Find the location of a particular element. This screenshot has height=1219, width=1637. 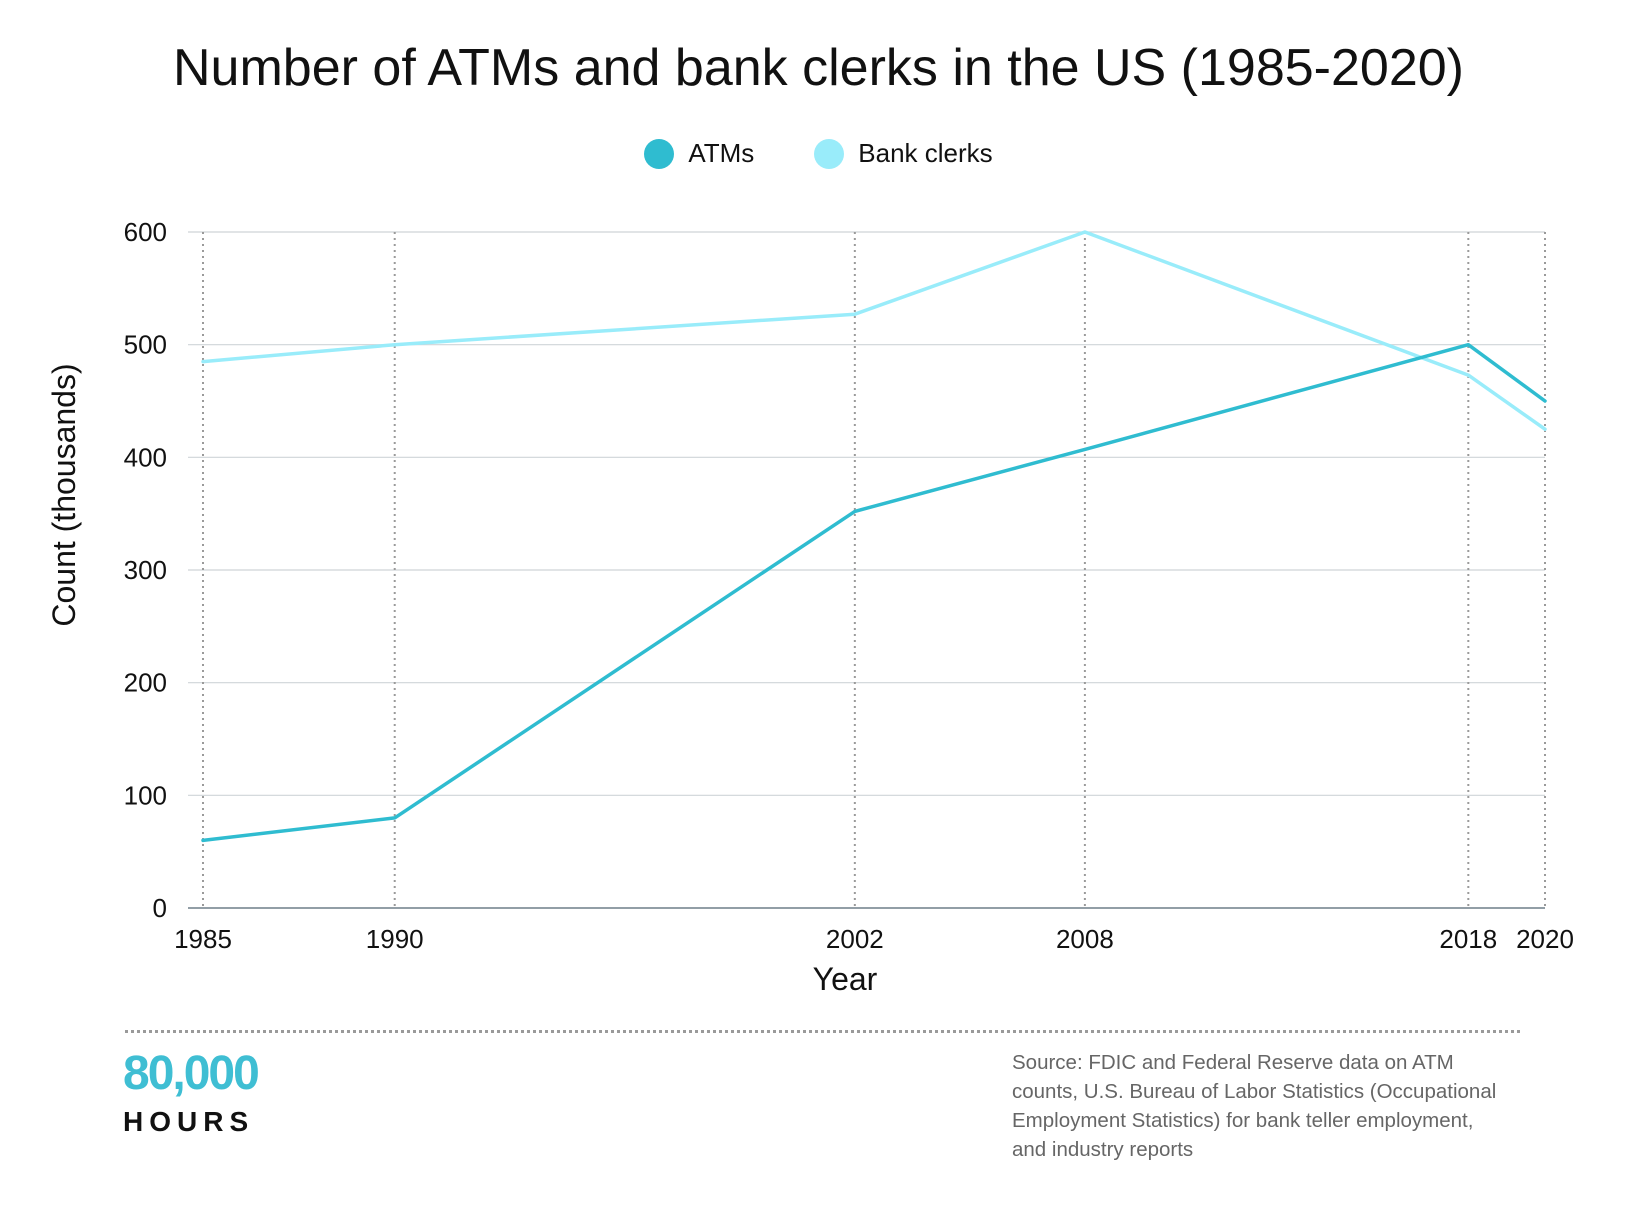

legend-item-bank-clerks: Bank clerks is located at coordinates (903, 153).